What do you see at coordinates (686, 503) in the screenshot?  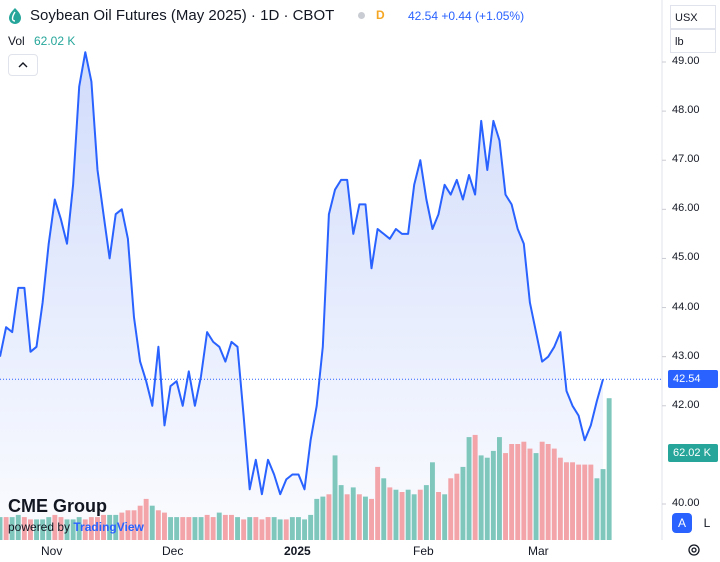 I see `y-tick-label: 40.00` at bounding box center [686, 503].